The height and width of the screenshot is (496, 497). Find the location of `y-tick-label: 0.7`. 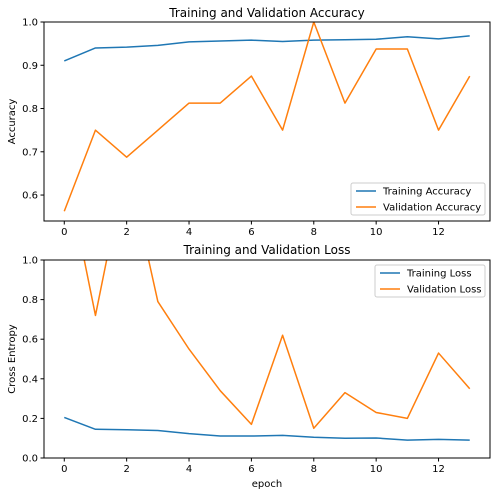

y-tick-label: 0.7 is located at coordinates (30, 152).